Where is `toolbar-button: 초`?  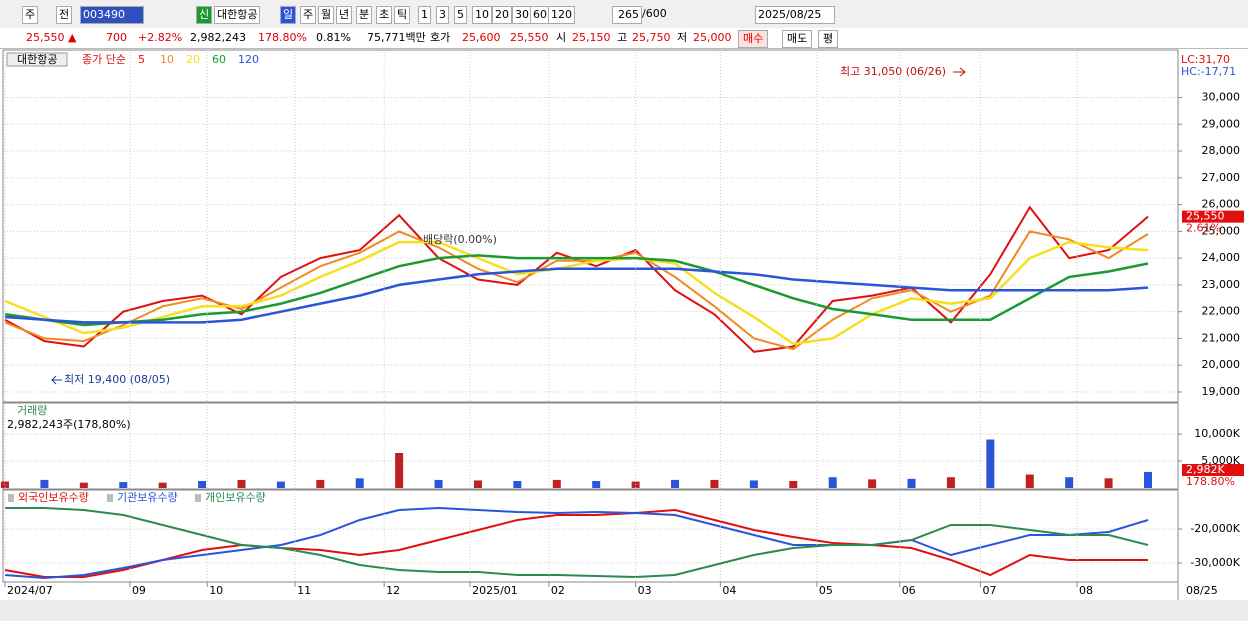
toolbar-button: 초 is located at coordinates (384, 15).